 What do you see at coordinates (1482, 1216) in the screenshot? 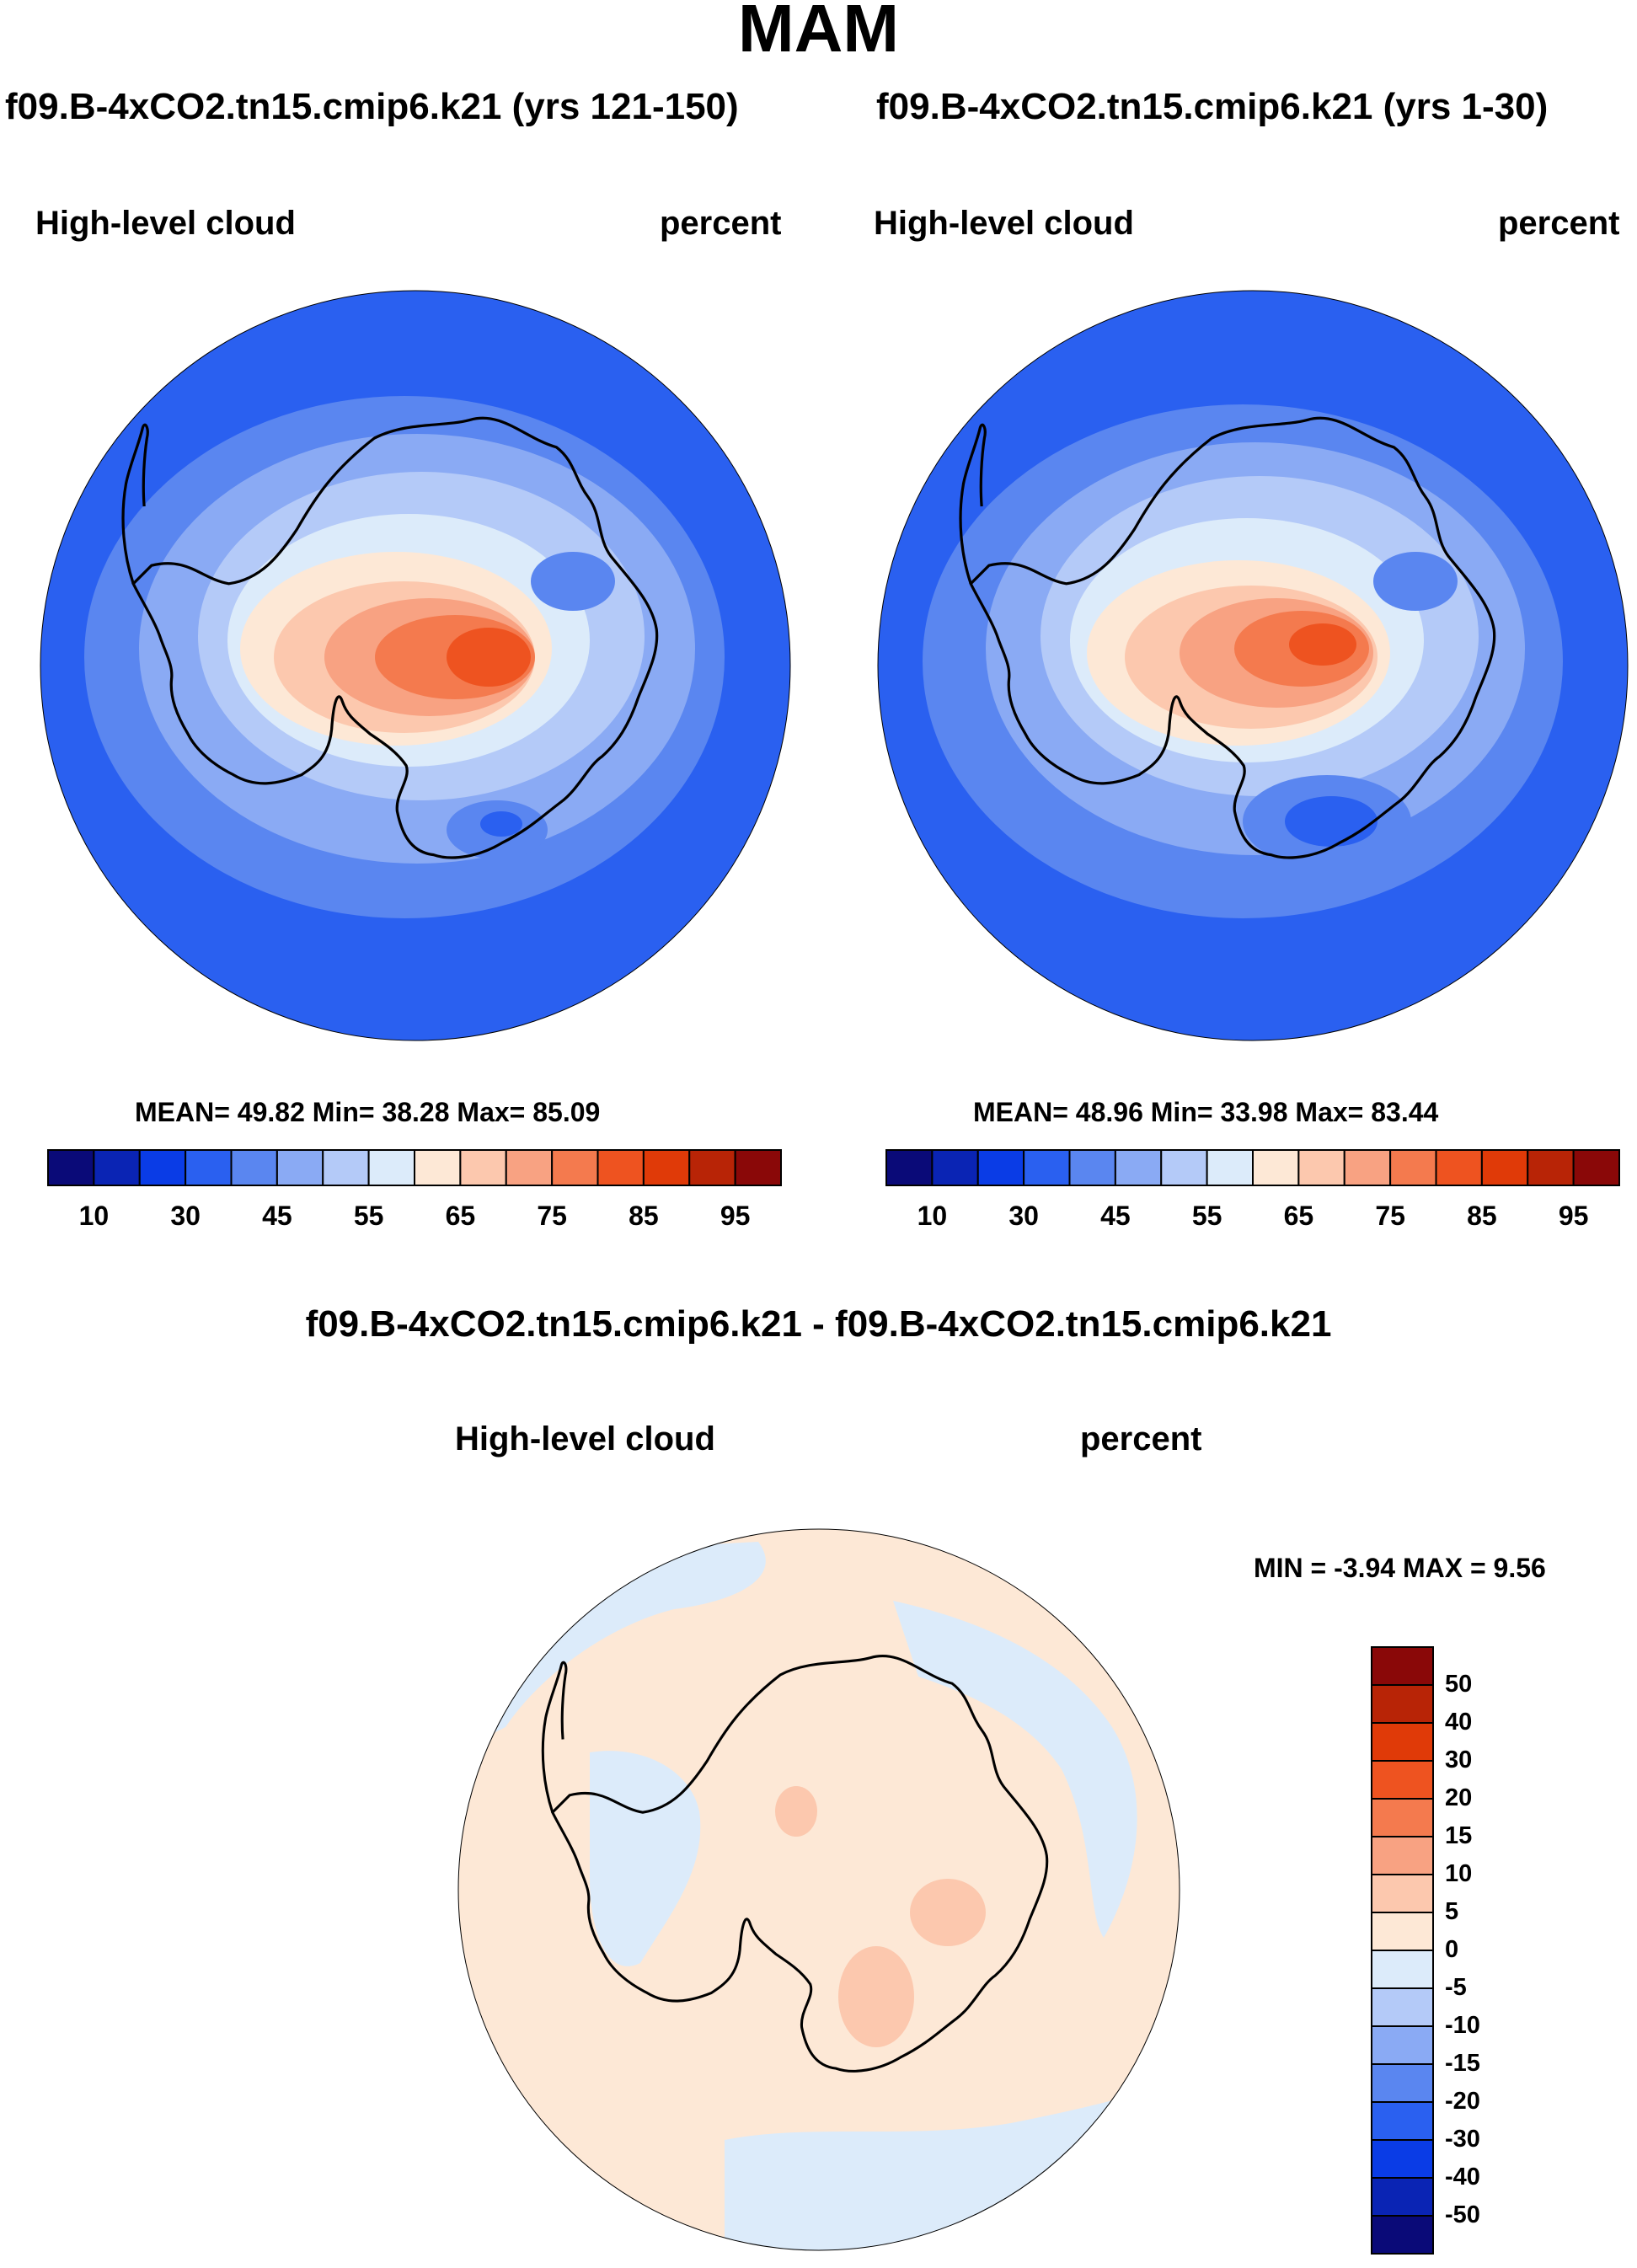
I see `colorbar-right-tick-label: 85` at bounding box center [1482, 1216].